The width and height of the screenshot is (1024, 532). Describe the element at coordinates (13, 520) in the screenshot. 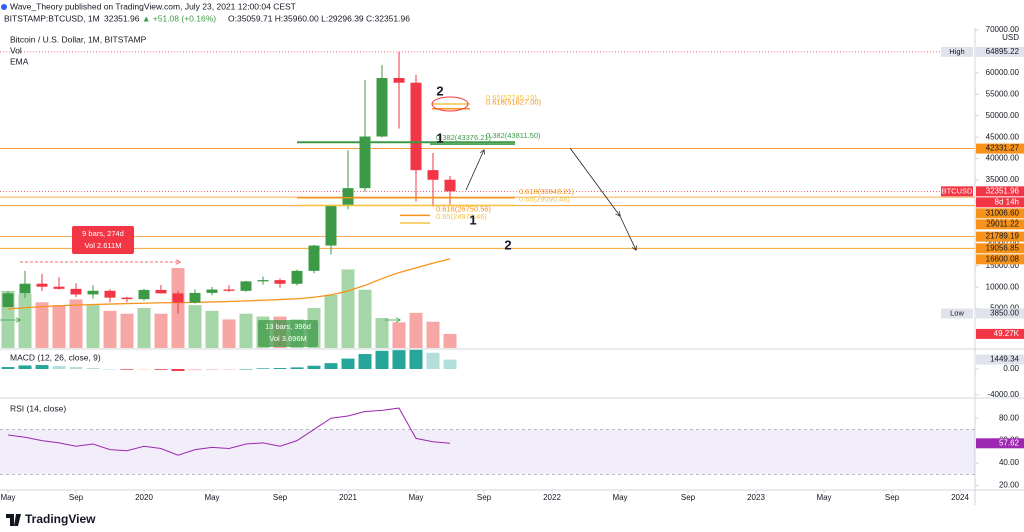

I see `brand-logo` at that location.